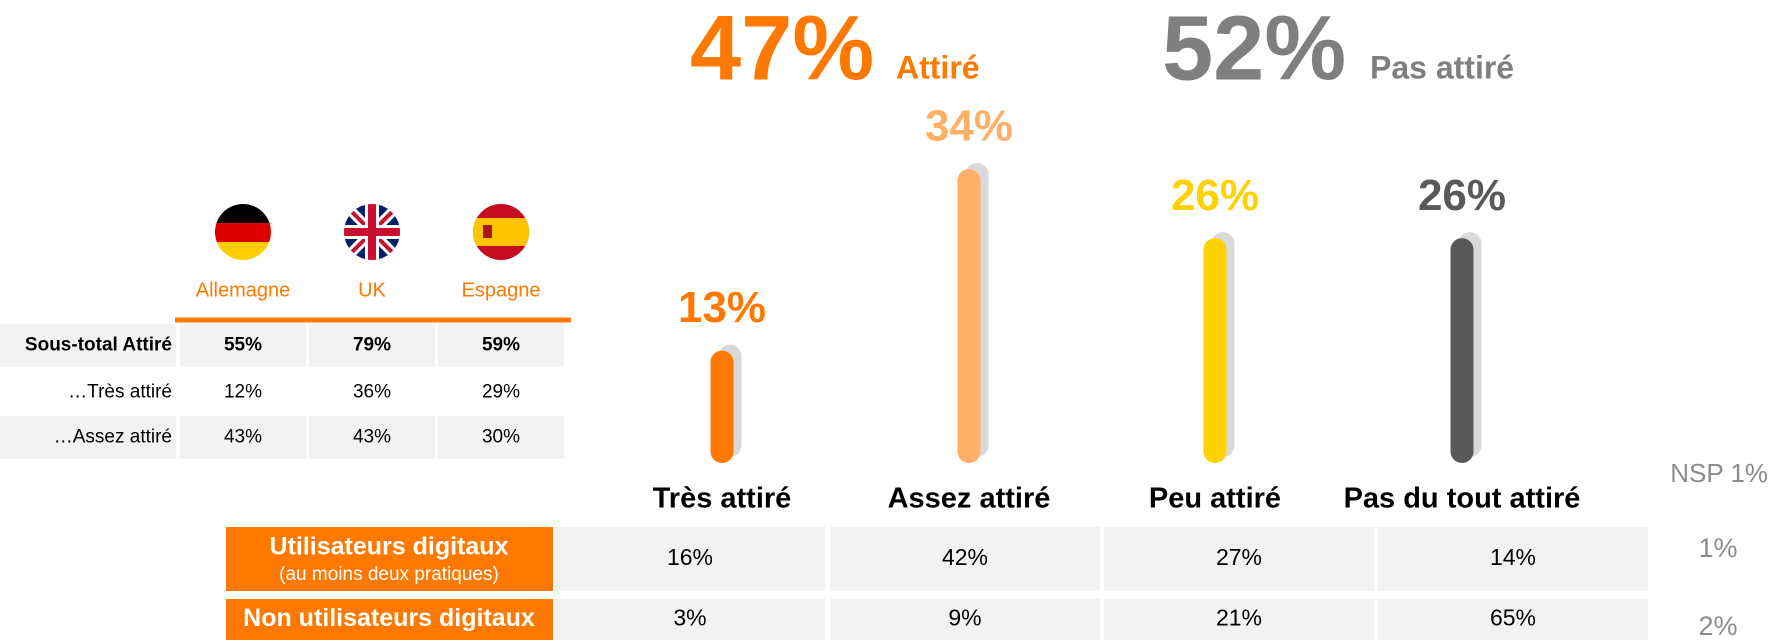  Describe the element at coordinates (372, 290) in the screenshot. I see `country-name: UK` at that location.